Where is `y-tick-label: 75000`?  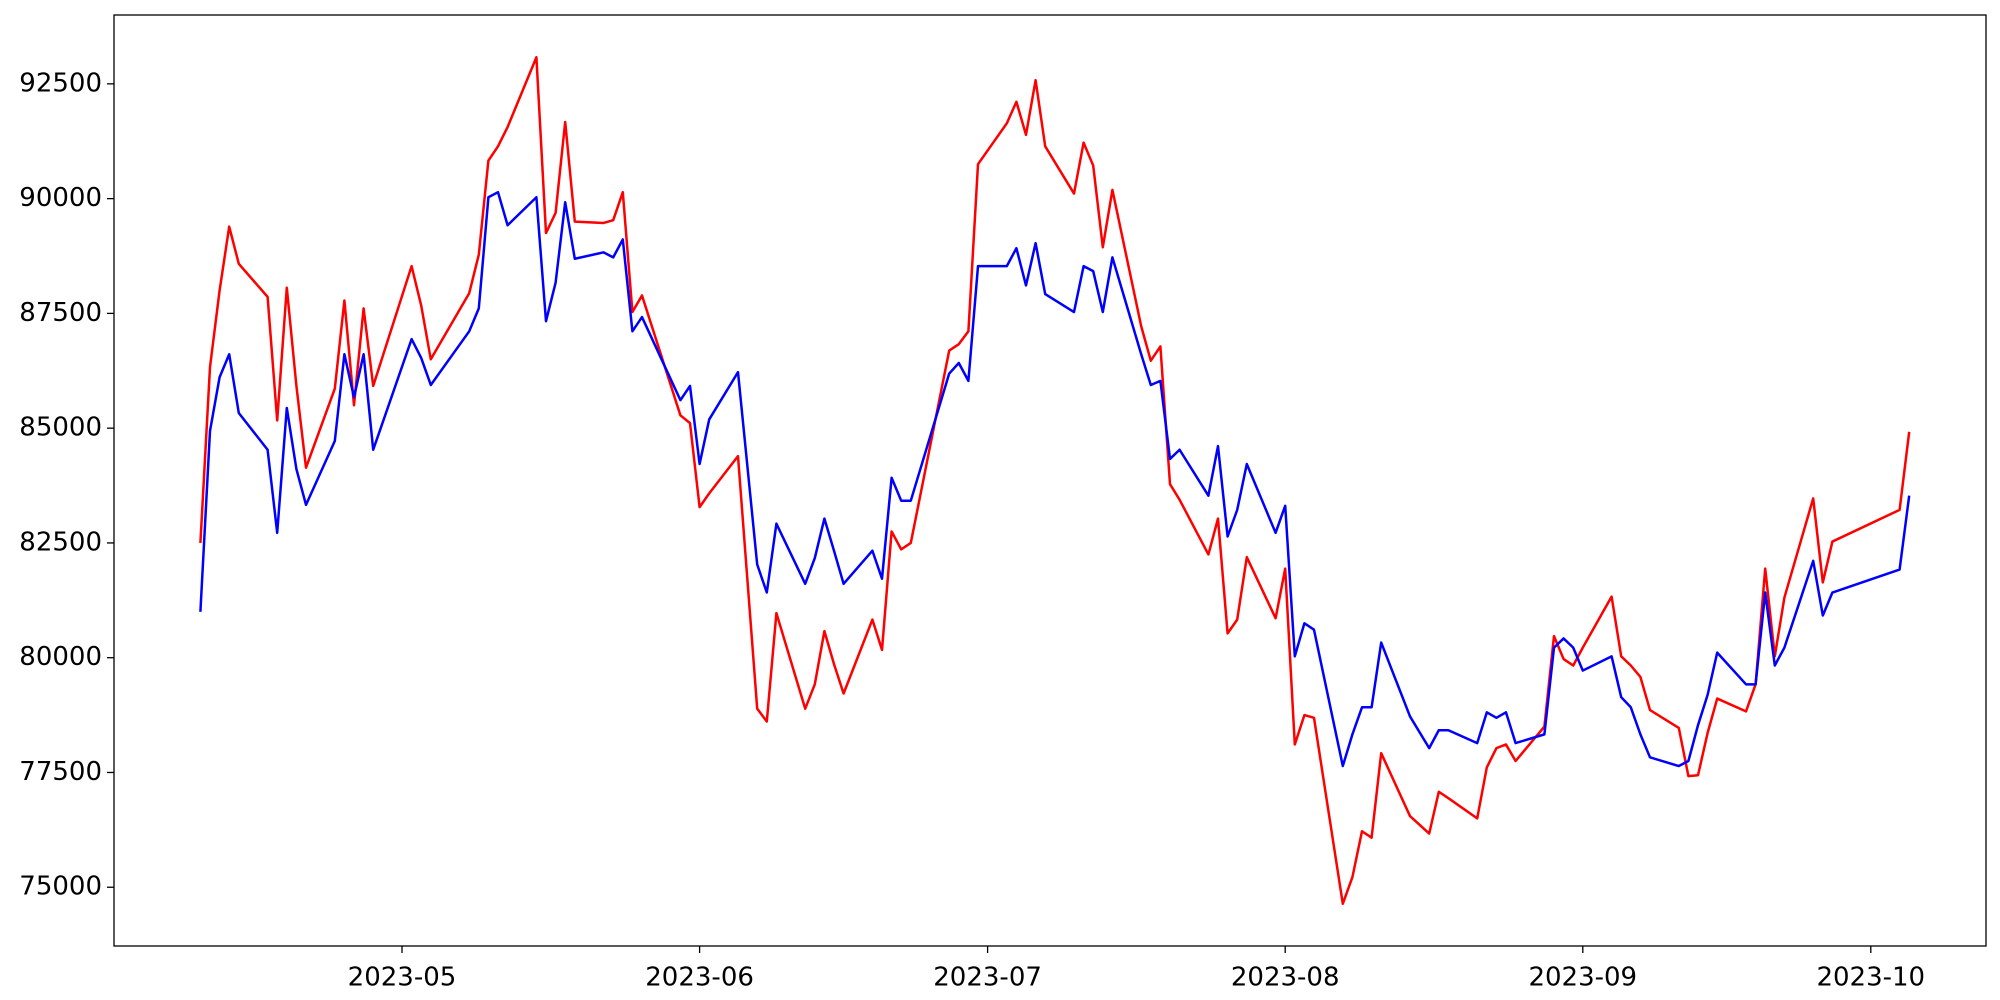
y-tick-label: 75000 is located at coordinates (60, 887).